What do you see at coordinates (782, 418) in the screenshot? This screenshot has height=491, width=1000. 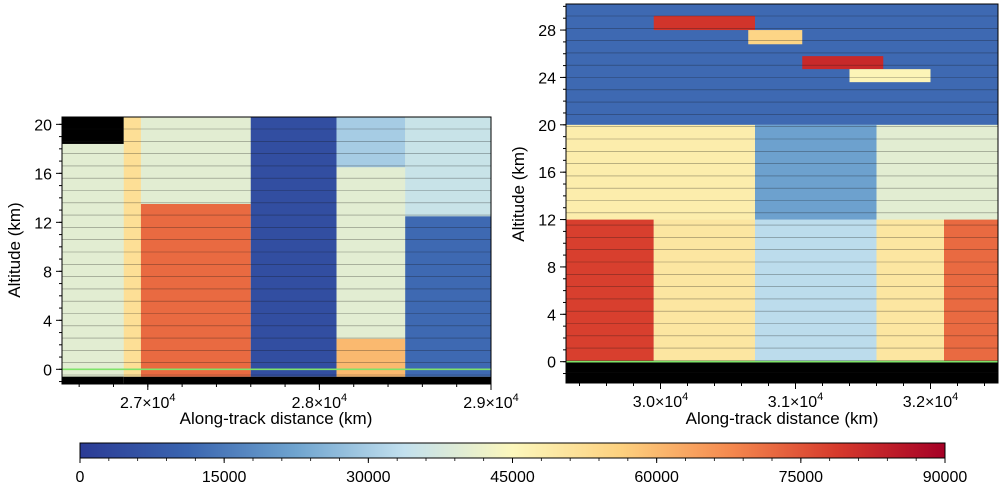 I see `right-x-axis-label: Along-track distance (km)` at bounding box center [782, 418].